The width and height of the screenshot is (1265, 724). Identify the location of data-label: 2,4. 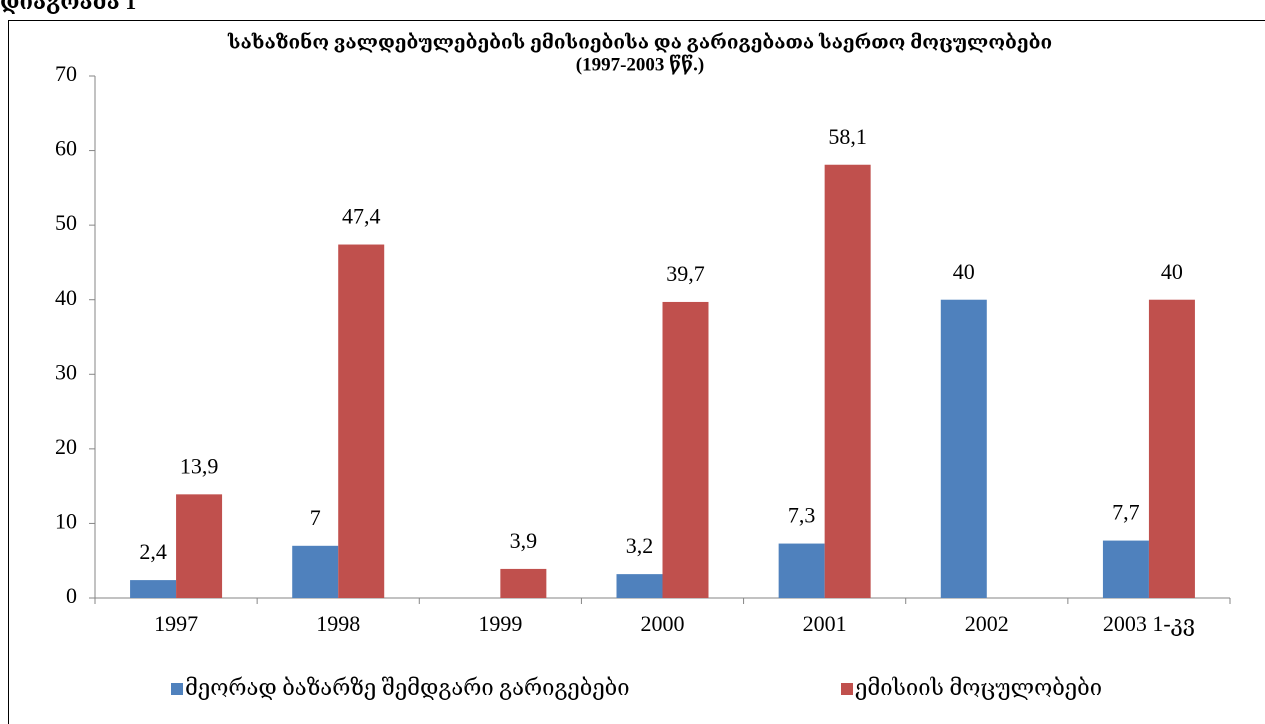
(153, 551).